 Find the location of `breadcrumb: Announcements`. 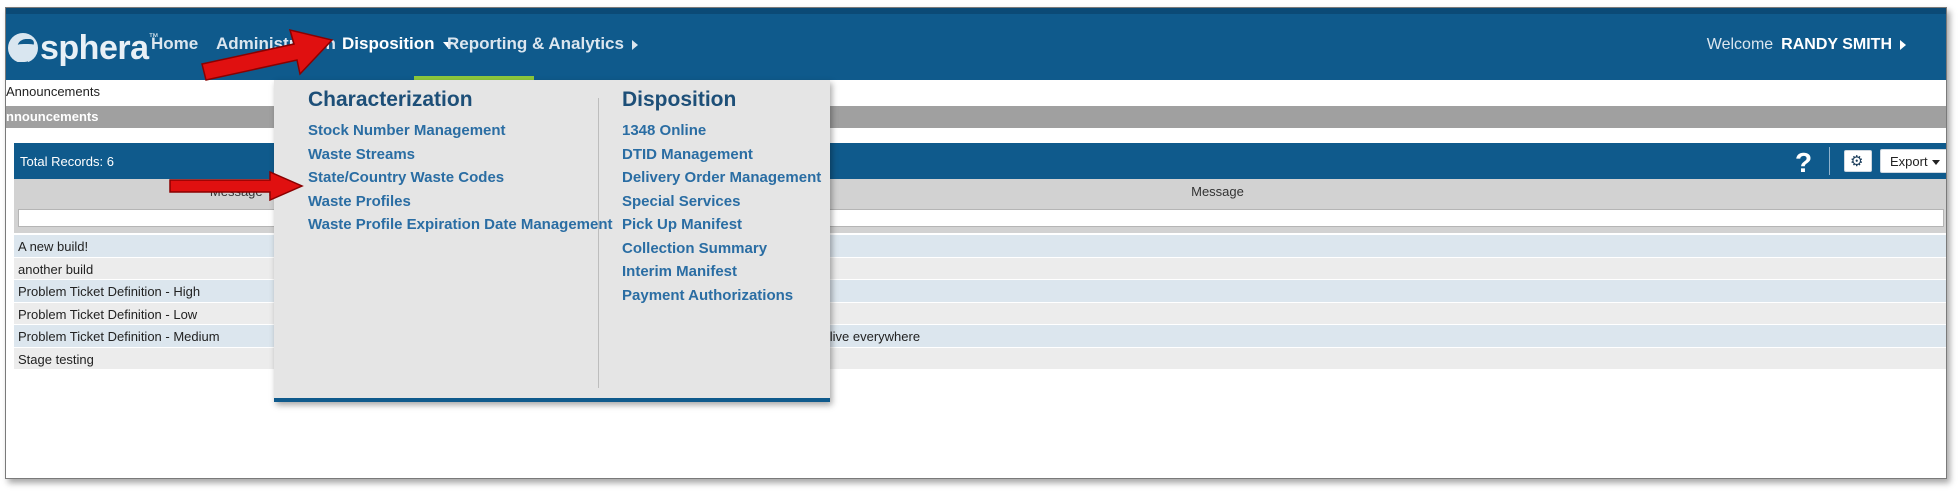

breadcrumb: Announcements is located at coordinates (53, 91).